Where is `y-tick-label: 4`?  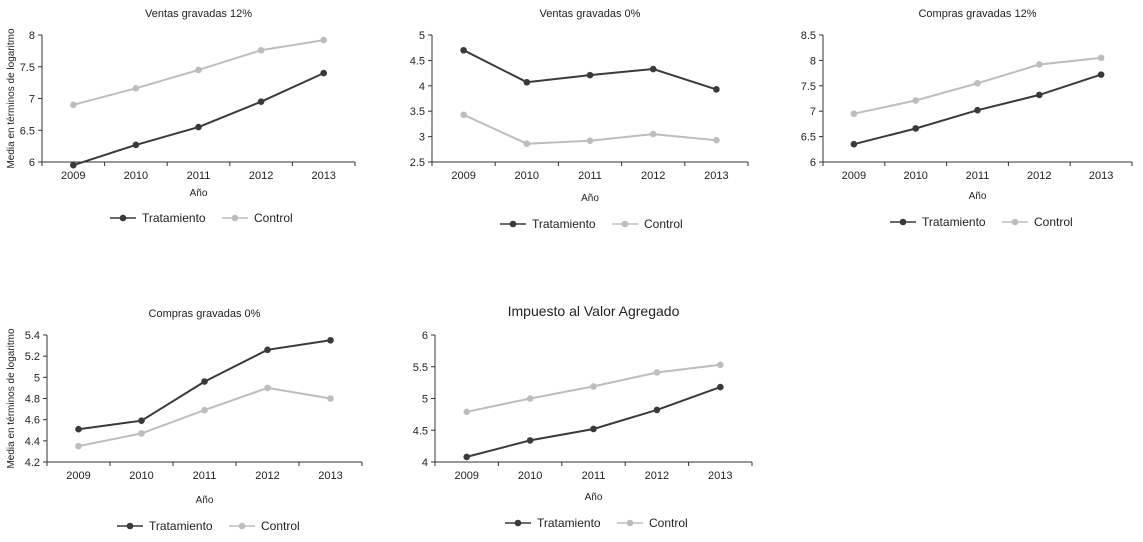 y-tick-label: 4 is located at coordinates (425, 463).